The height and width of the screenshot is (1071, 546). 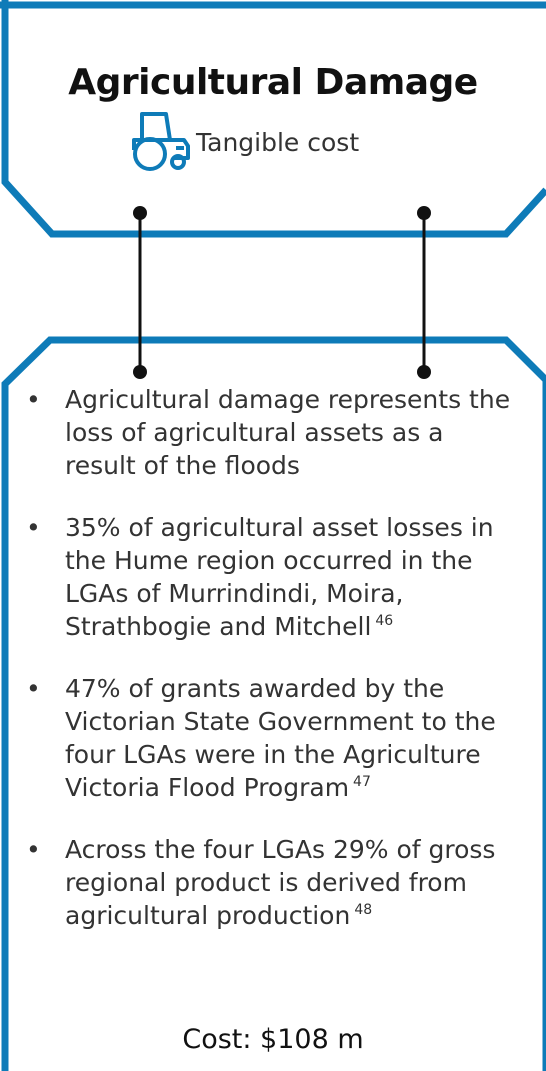 What do you see at coordinates (273, 82) in the screenshot?
I see `title: Agricultural Damage` at bounding box center [273, 82].